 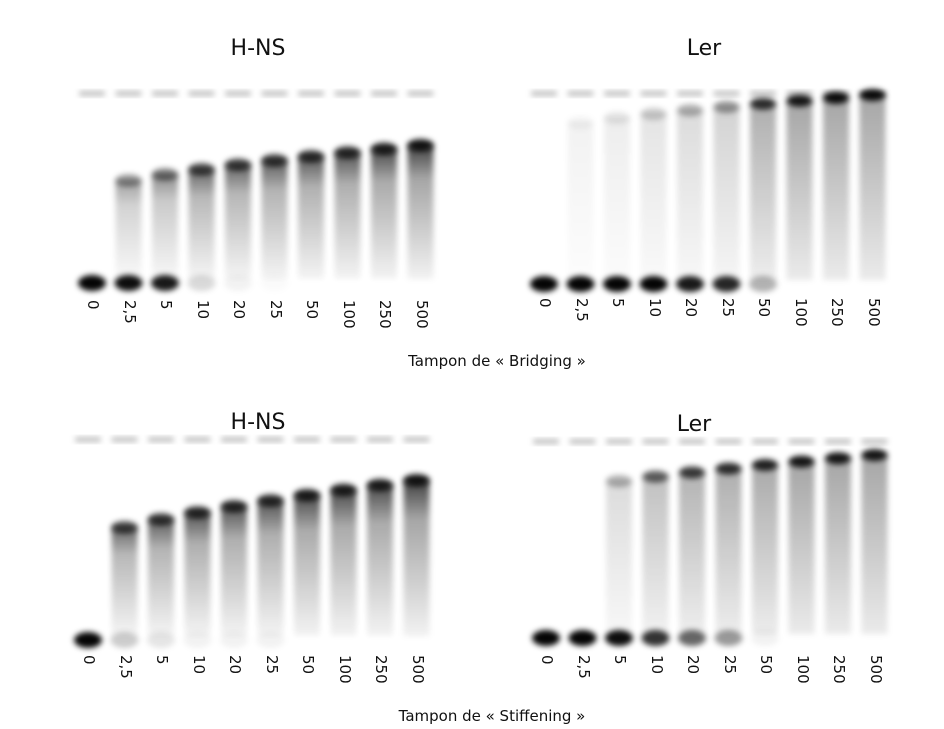 What do you see at coordinates (691, 308) in the screenshot?
I see `lane-label: 20` at bounding box center [691, 308].